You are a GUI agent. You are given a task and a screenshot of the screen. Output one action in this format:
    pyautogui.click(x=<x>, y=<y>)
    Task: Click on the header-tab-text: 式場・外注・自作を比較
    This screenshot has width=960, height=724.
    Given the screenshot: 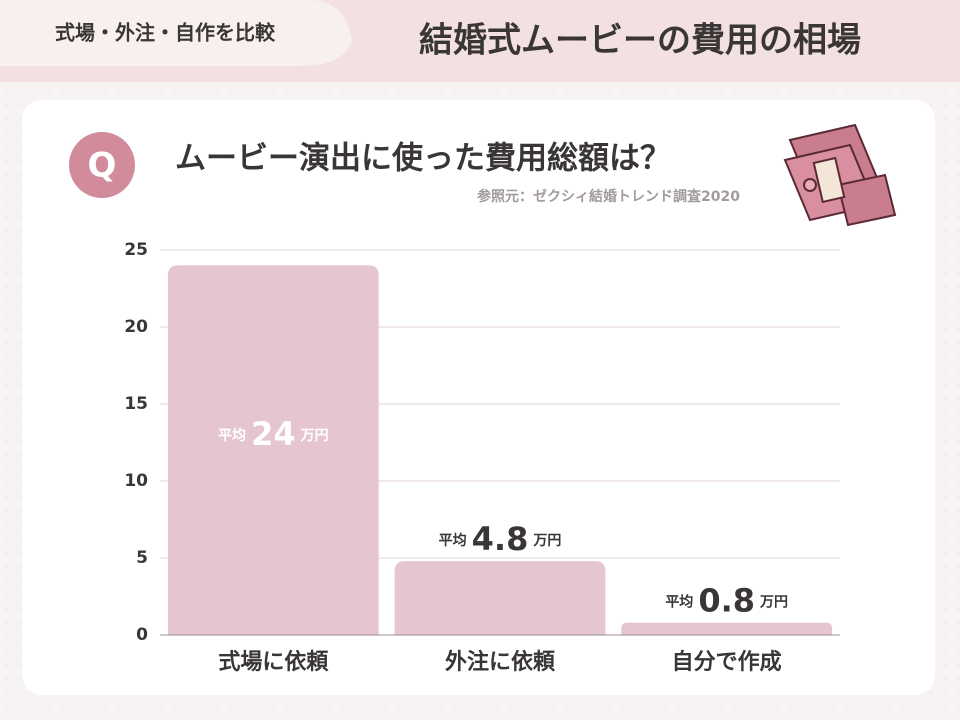 What is the action you would take?
    pyautogui.click(x=165, y=33)
    